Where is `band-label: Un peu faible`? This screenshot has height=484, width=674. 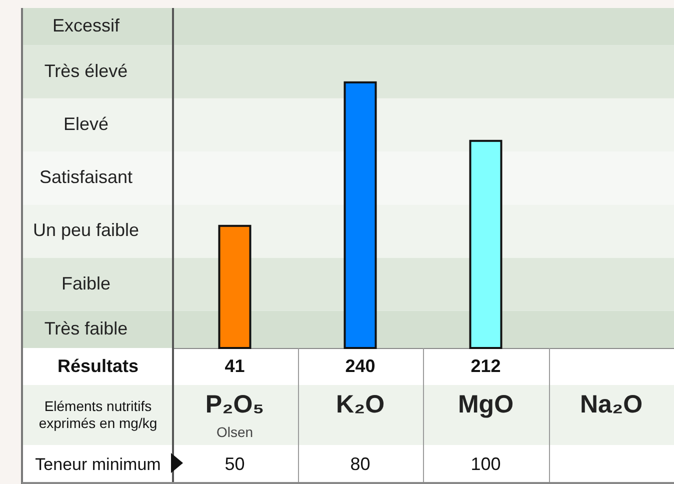
band-label: Un peu faible is located at coordinates (86, 230).